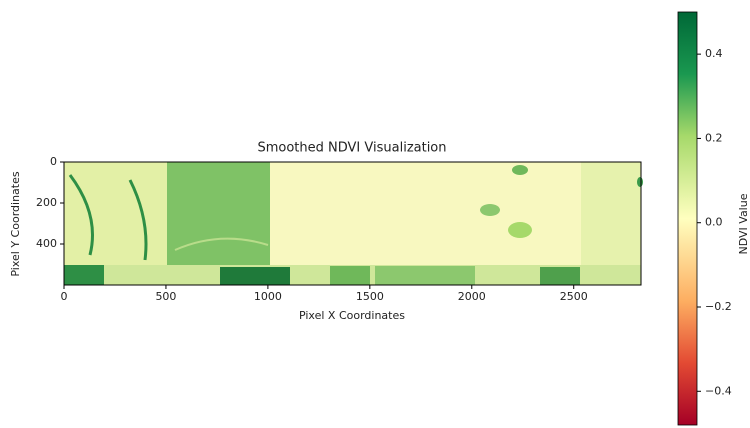 The height and width of the screenshot is (428, 750). I want to click on colorbar-tick-label: 0.4, so click(714, 53).